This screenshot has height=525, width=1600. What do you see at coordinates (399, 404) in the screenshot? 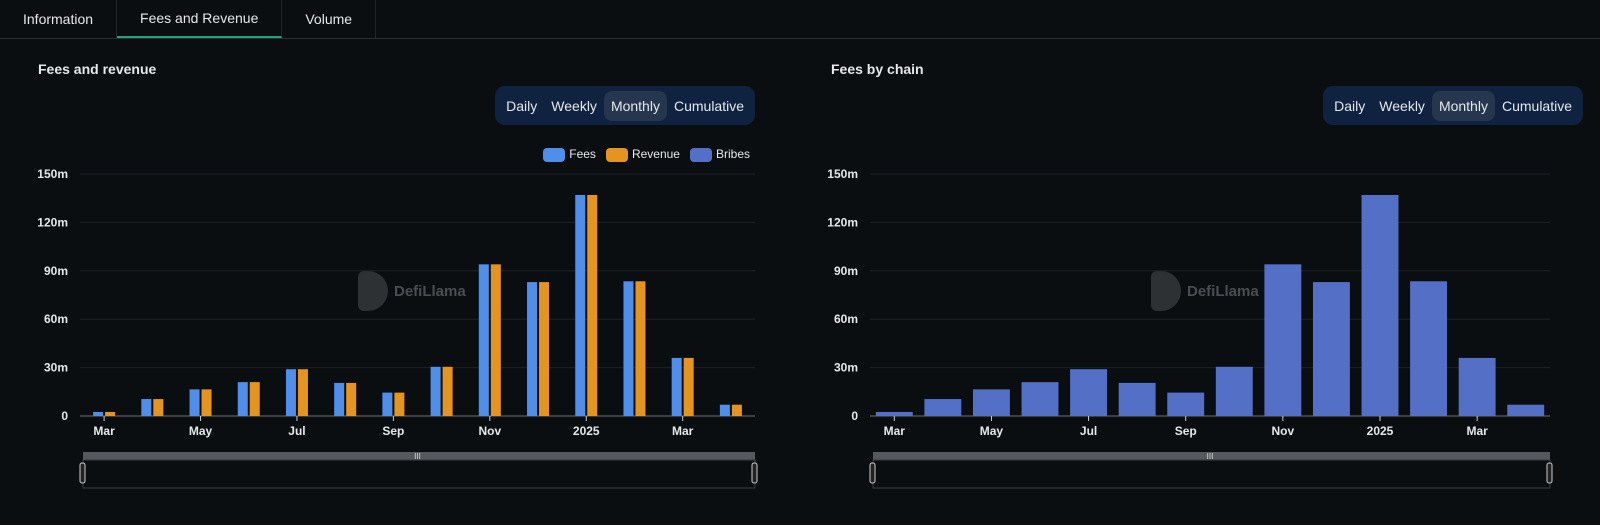
I see `bar-revenue-sep` at bounding box center [399, 404].